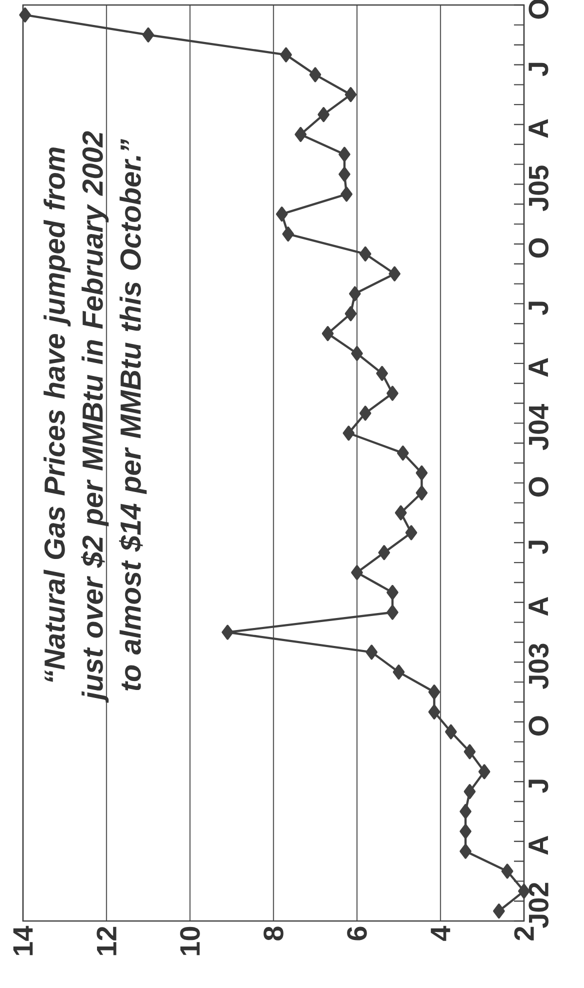 The height and width of the screenshot is (988, 584). What do you see at coordinates (524, 933) in the screenshot?
I see `x-tick-label: 2` at bounding box center [524, 933].